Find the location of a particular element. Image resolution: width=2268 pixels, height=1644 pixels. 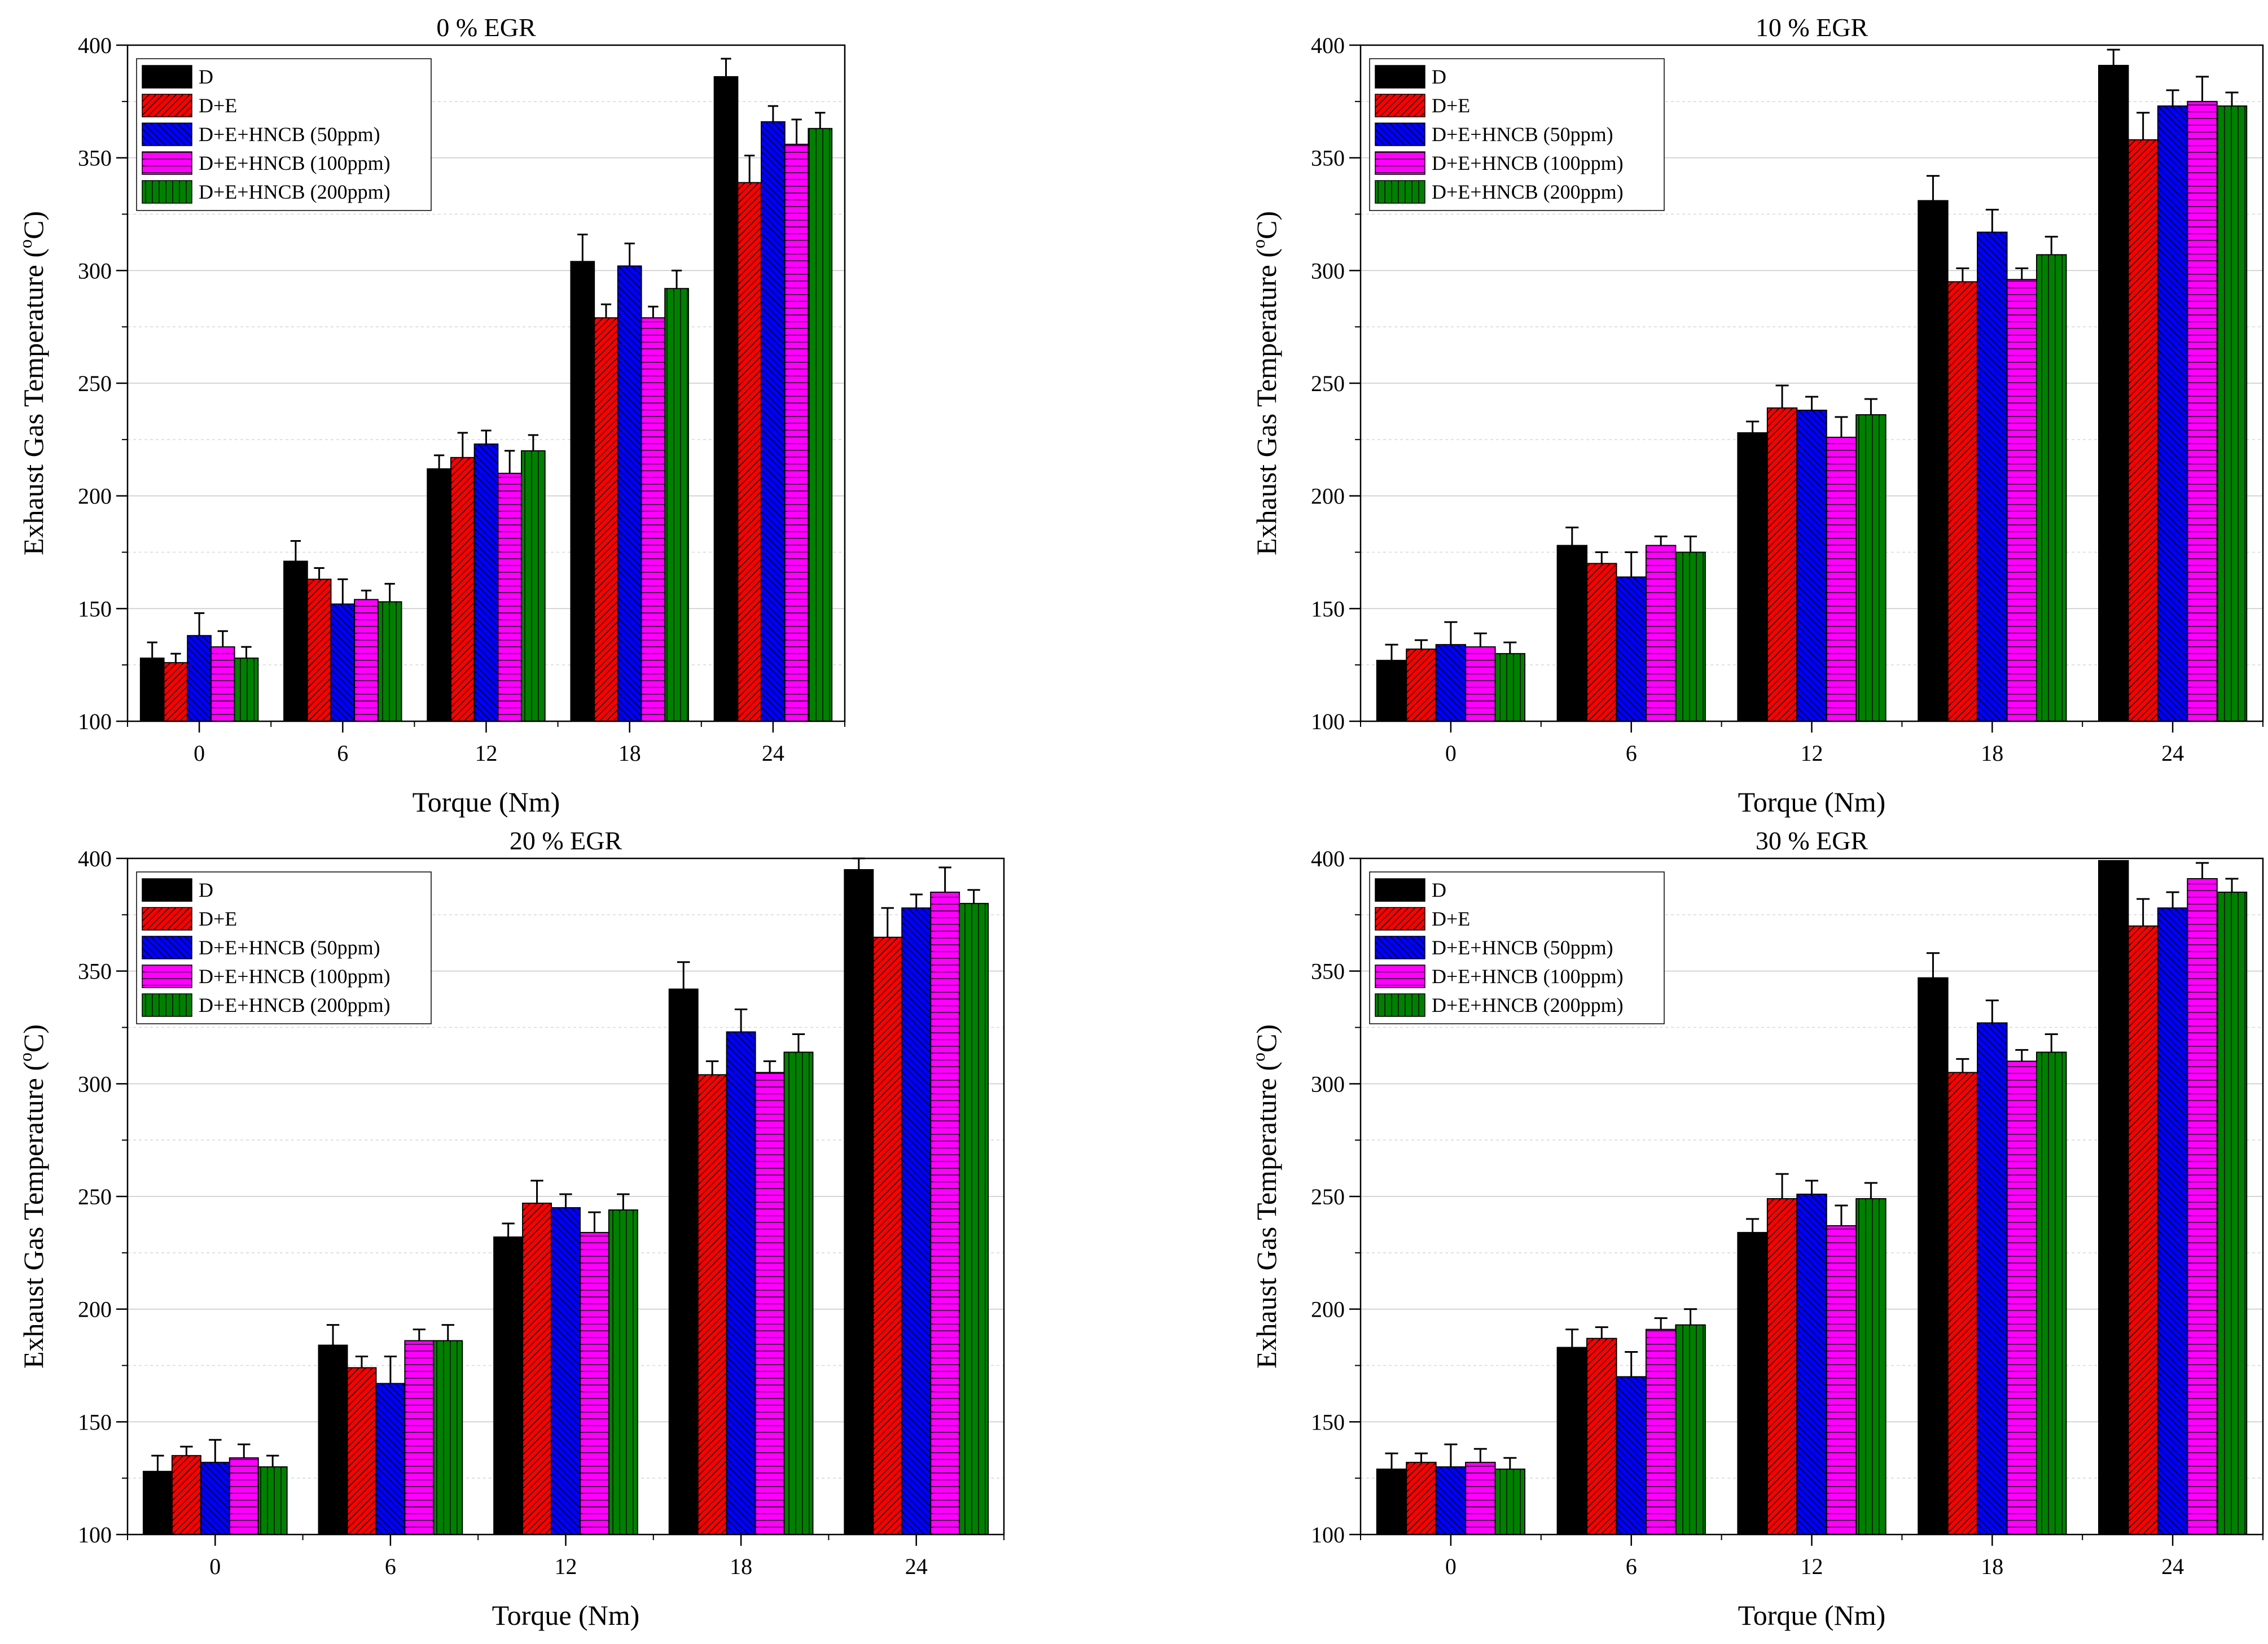

chart-title: 20 % EGR is located at coordinates (566, 840).